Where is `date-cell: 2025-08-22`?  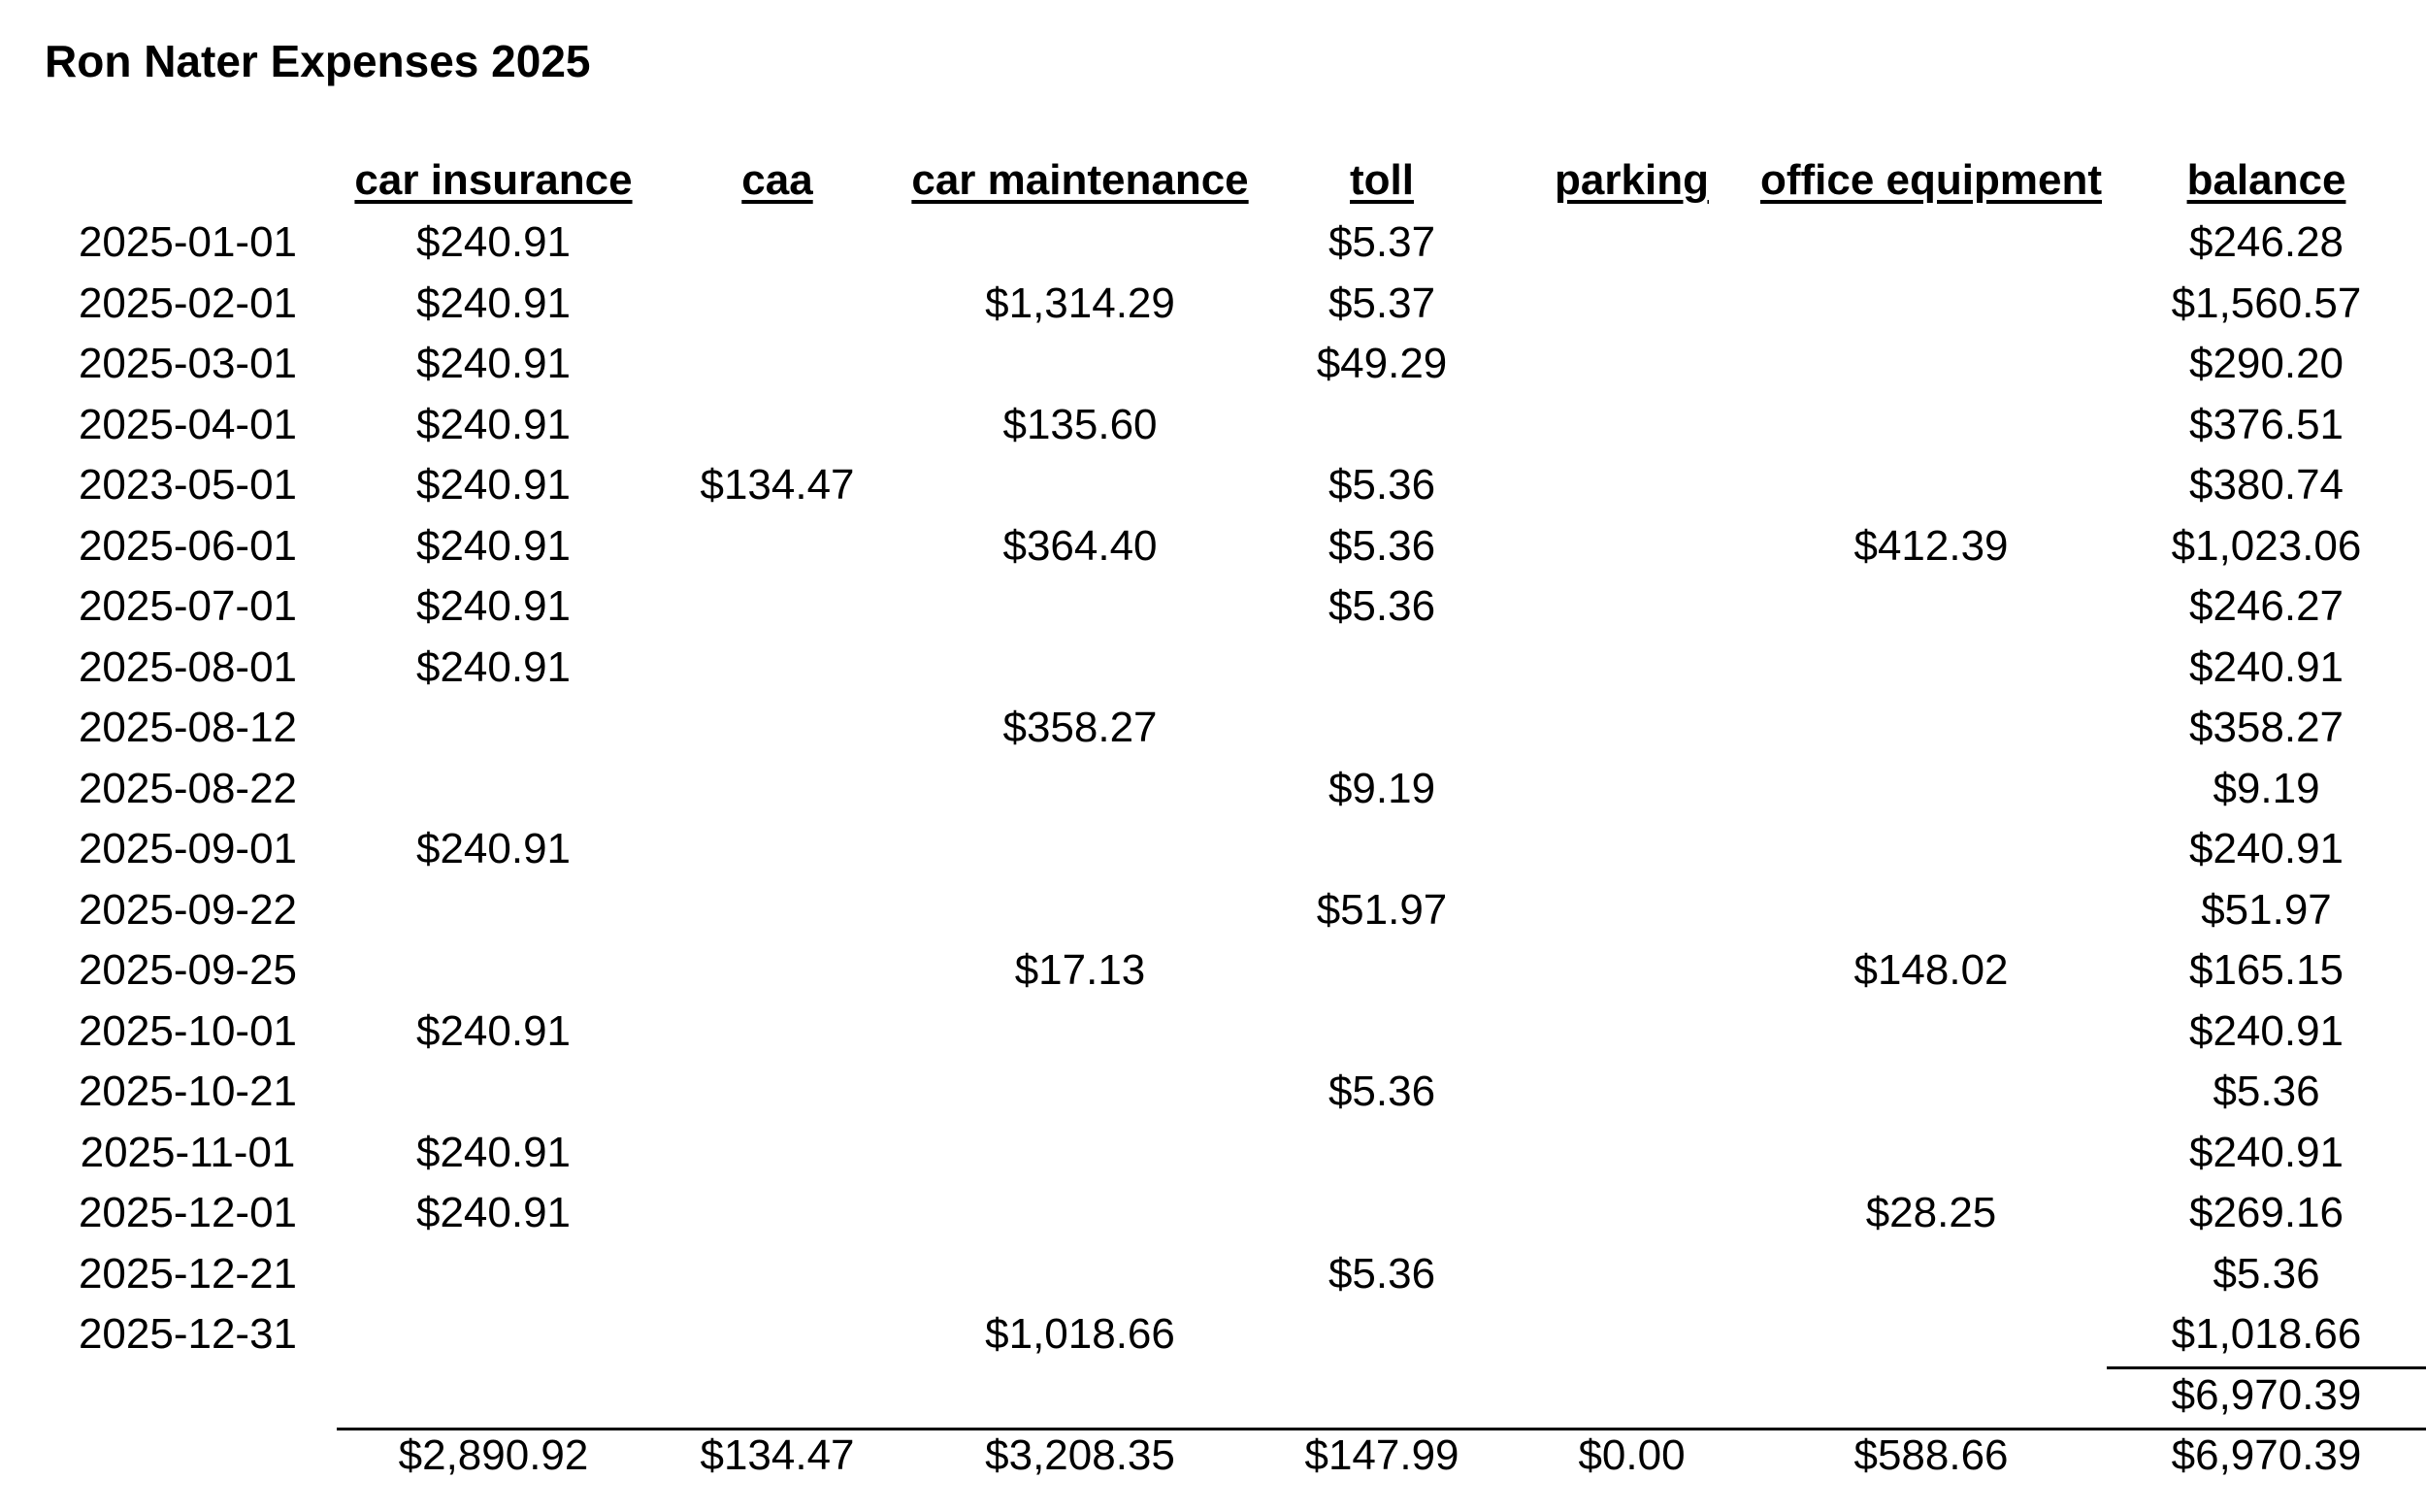
date-cell: 2025-08-22 is located at coordinates (188, 788).